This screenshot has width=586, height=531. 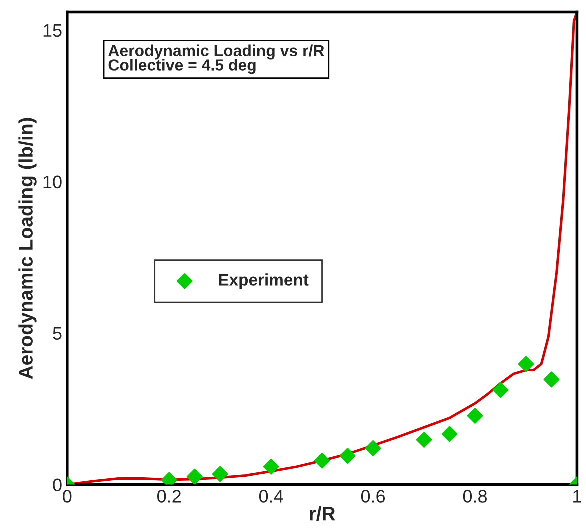 What do you see at coordinates (578, 496) in the screenshot?
I see `x-tick-label: 1` at bounding box center [578, 496].